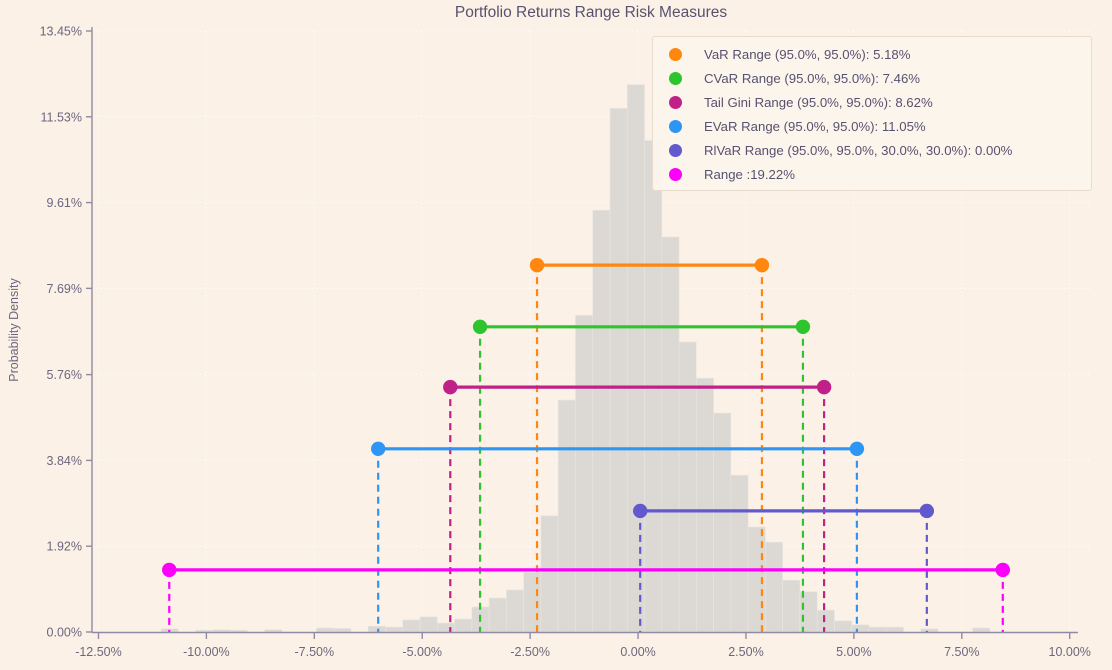 The width and height of the screenshot is (1112, 670). Describe the element at coordinates (762, 265) in the screenshot. I see `var-right-marker` at that location.